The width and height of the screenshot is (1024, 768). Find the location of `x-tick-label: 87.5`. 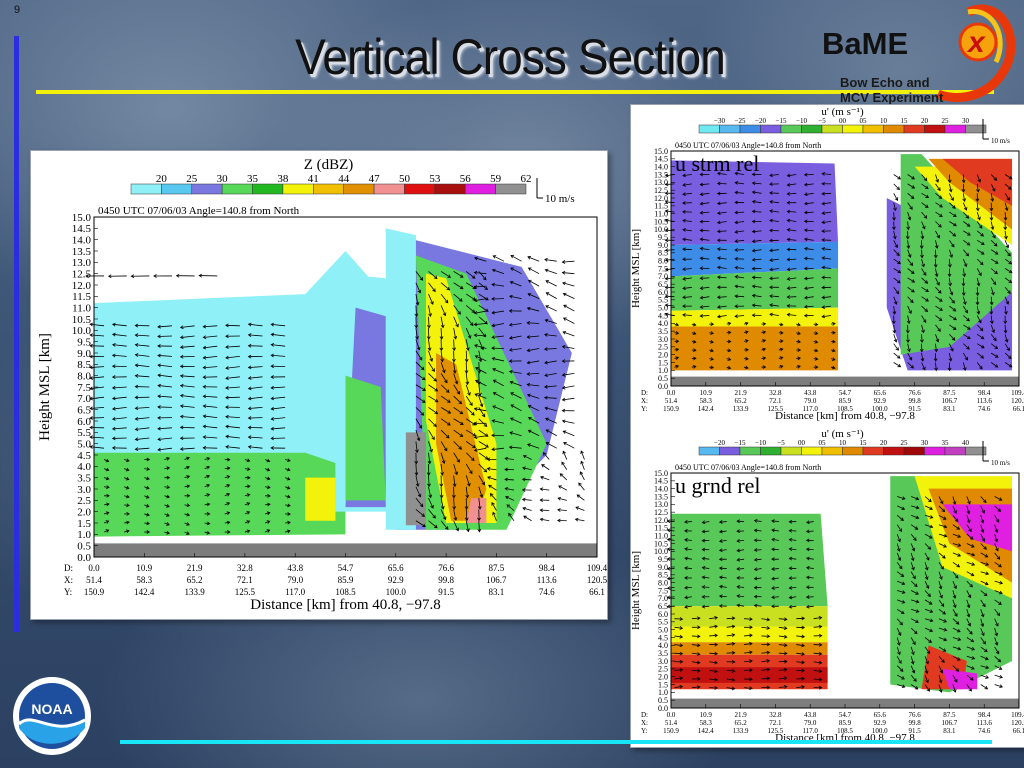

x-tick-label: 87.5 is located at coordinates (497, 568).